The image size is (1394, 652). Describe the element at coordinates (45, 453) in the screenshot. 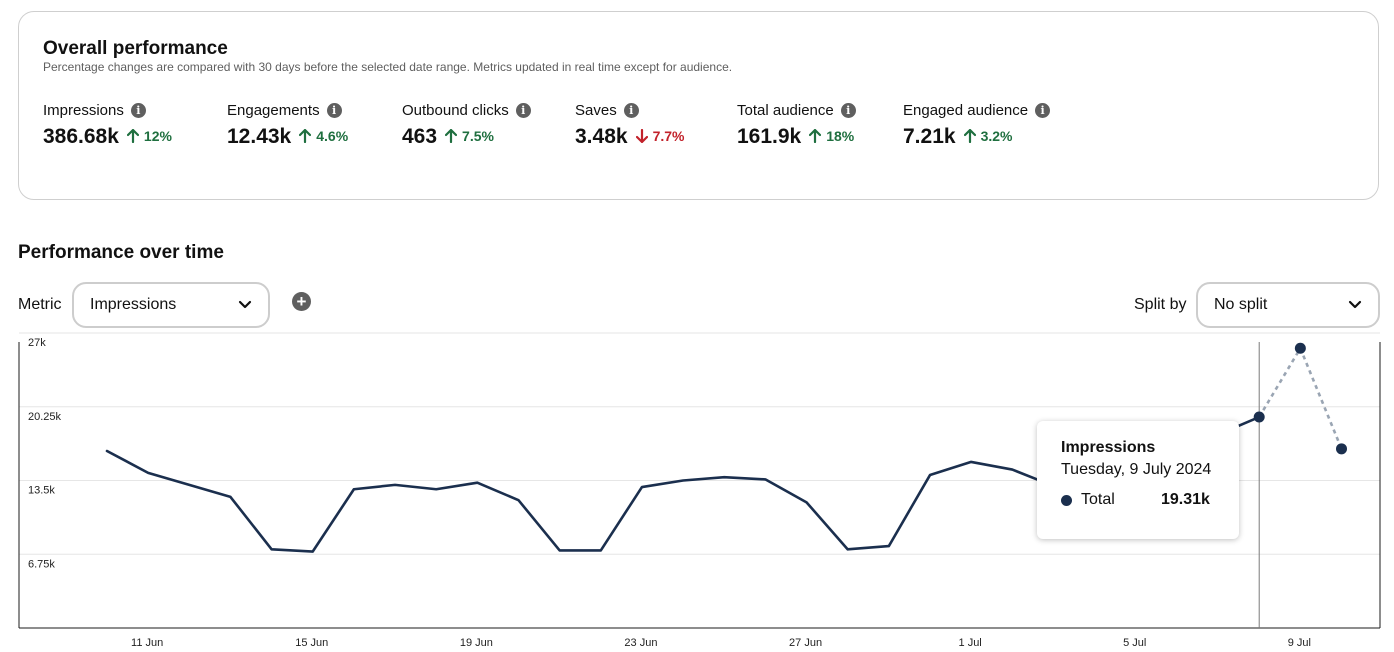

I see `y-axis-labels: 6.75k 13.5k 20.25k 27k` at that location.